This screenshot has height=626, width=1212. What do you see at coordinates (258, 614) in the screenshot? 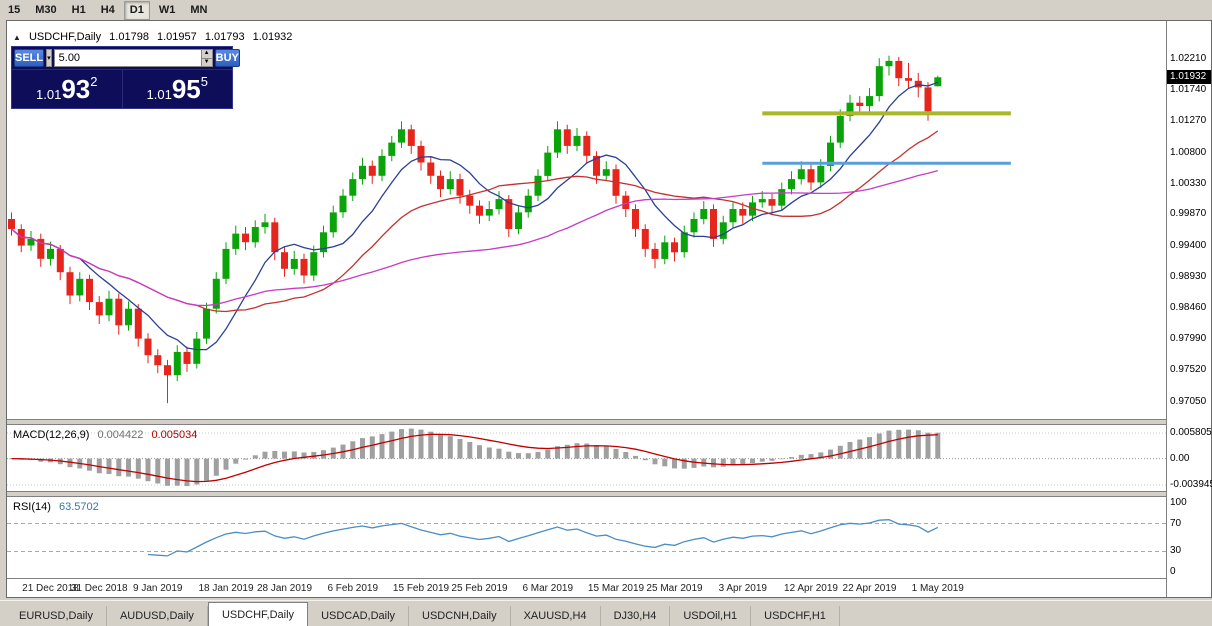
I see `chart-tab-usdchf-daily: USDCHF,Daily` at bounding box center [258, 614].